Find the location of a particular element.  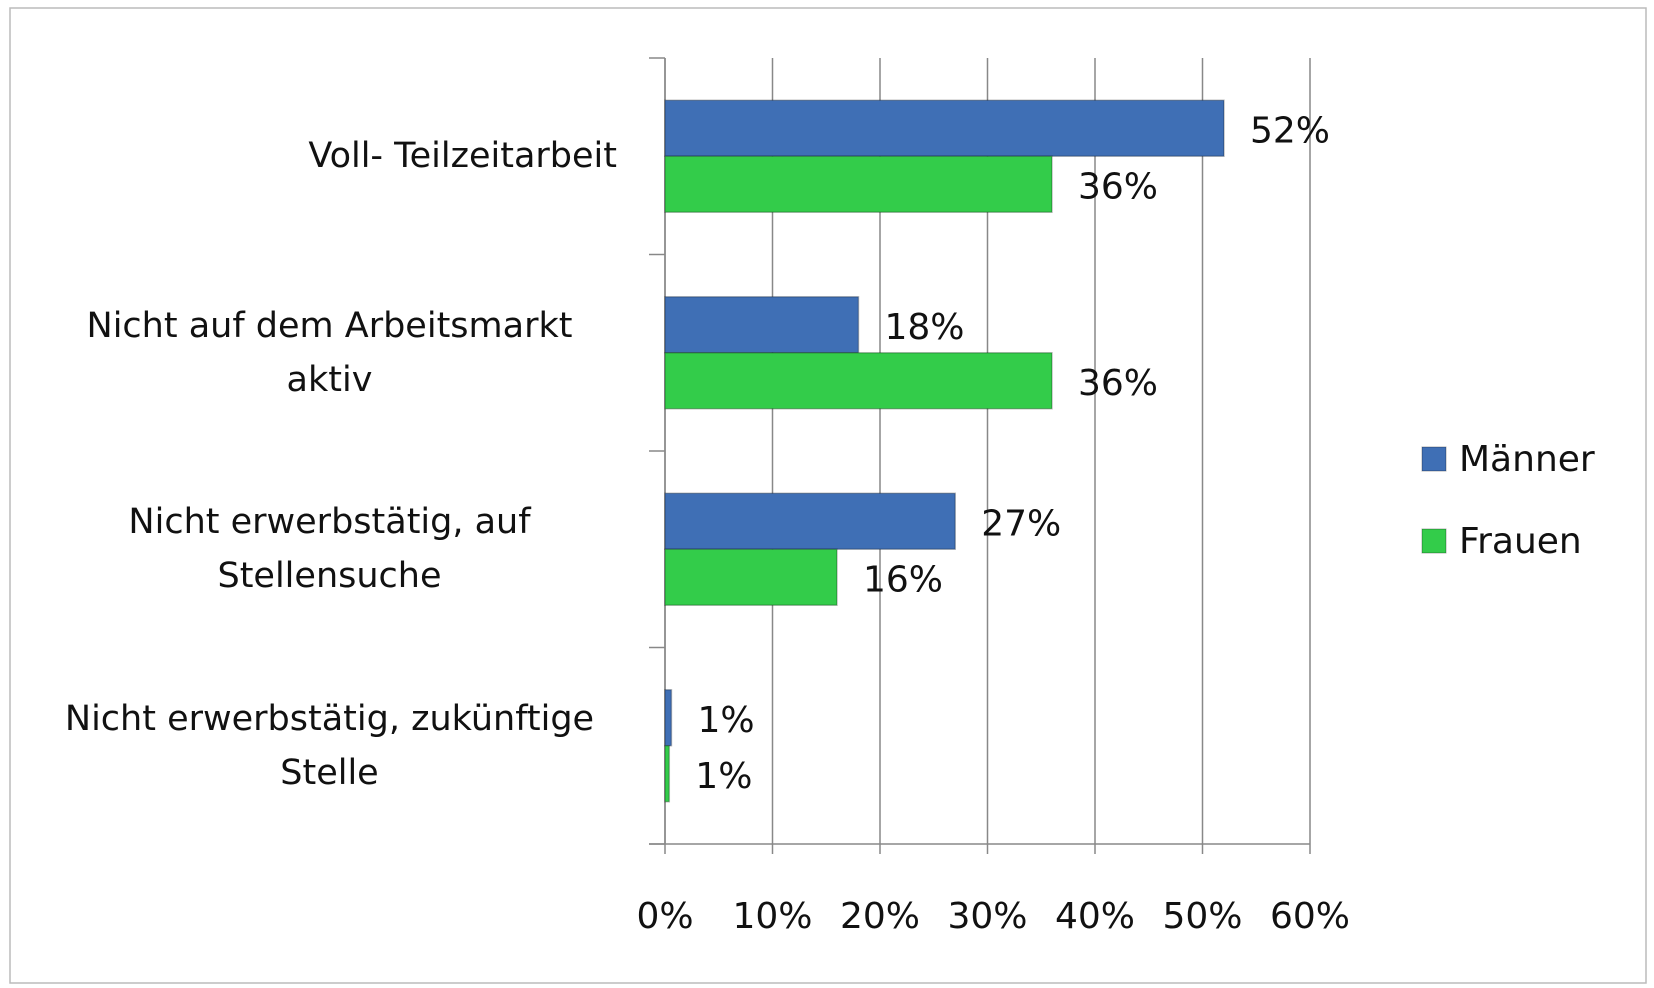

x-tick-label: 40% is located at coordinates (1095, 916).